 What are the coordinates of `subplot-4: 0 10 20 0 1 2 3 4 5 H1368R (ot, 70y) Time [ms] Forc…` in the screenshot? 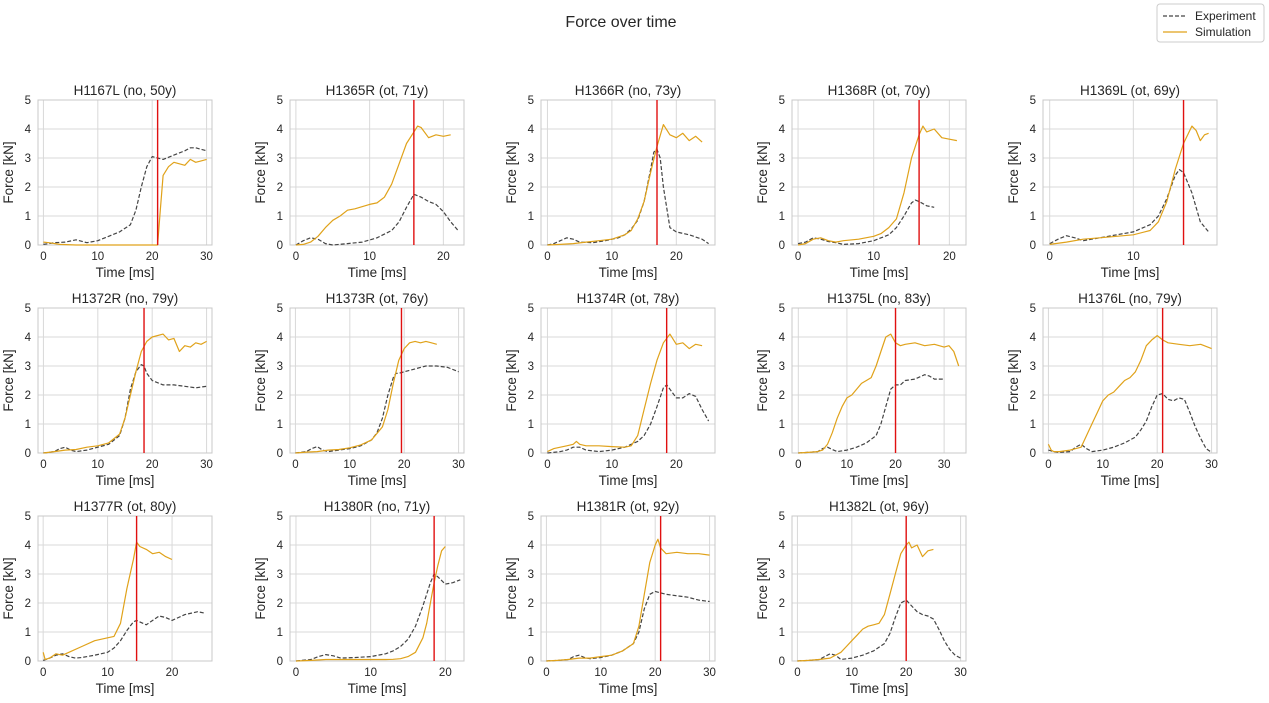 It's located at (861, 181).